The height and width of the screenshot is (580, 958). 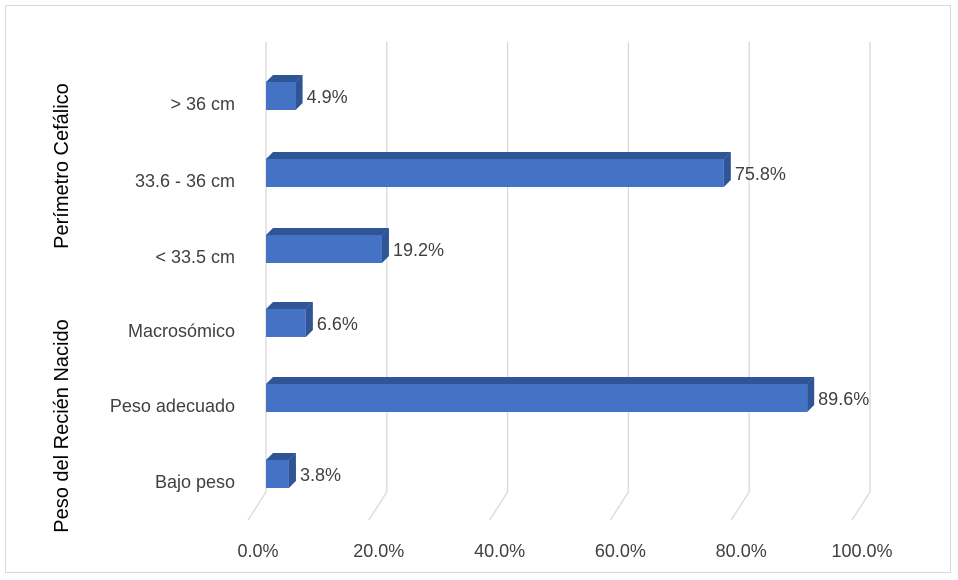 I want to click on data-label: 75.8%, so click(x=760, y=174).